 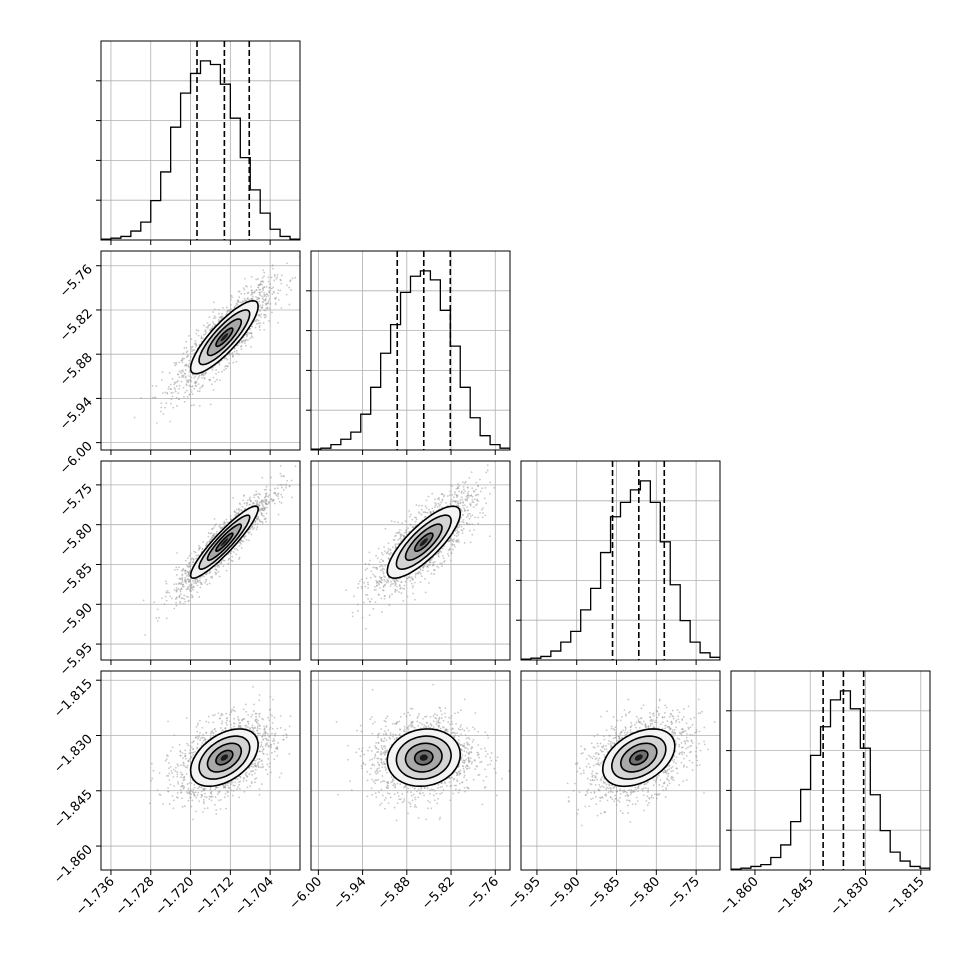 I want to click on y-tick-label: −6.00, so click(x=76, y=458).